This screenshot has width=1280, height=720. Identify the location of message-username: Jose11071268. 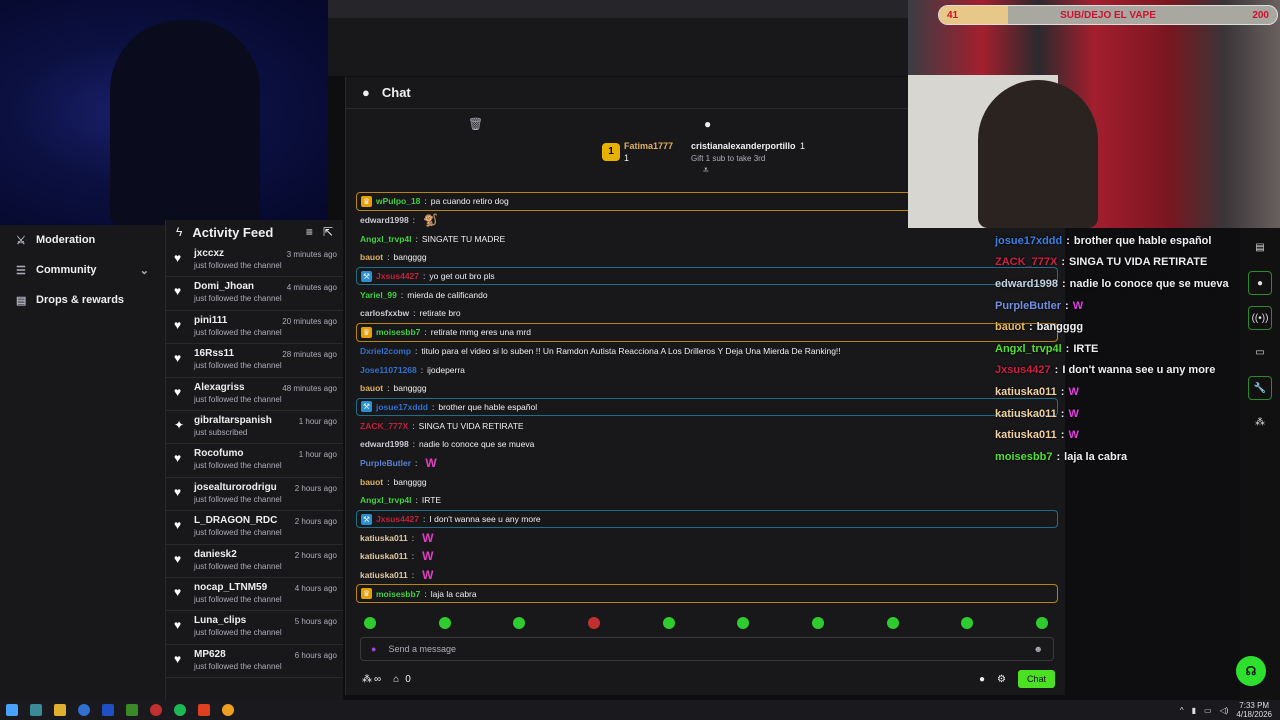
(388, 369).